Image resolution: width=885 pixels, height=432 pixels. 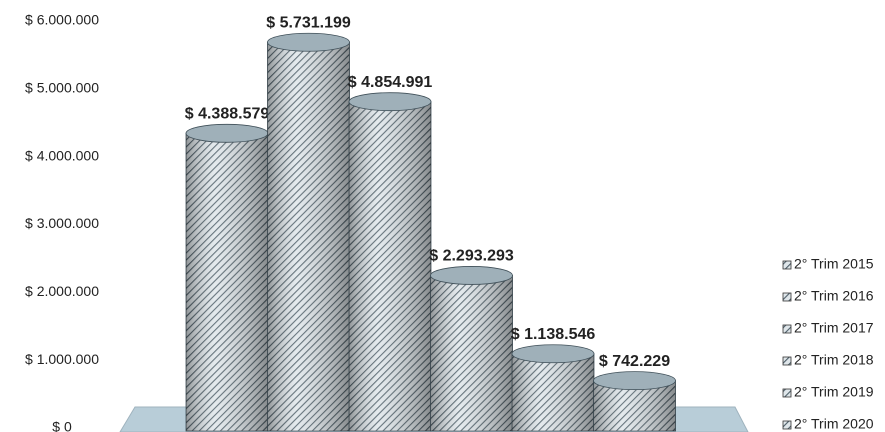 I want to click on legend-label: 2° Trim 2017, so click(x=834, y=328).